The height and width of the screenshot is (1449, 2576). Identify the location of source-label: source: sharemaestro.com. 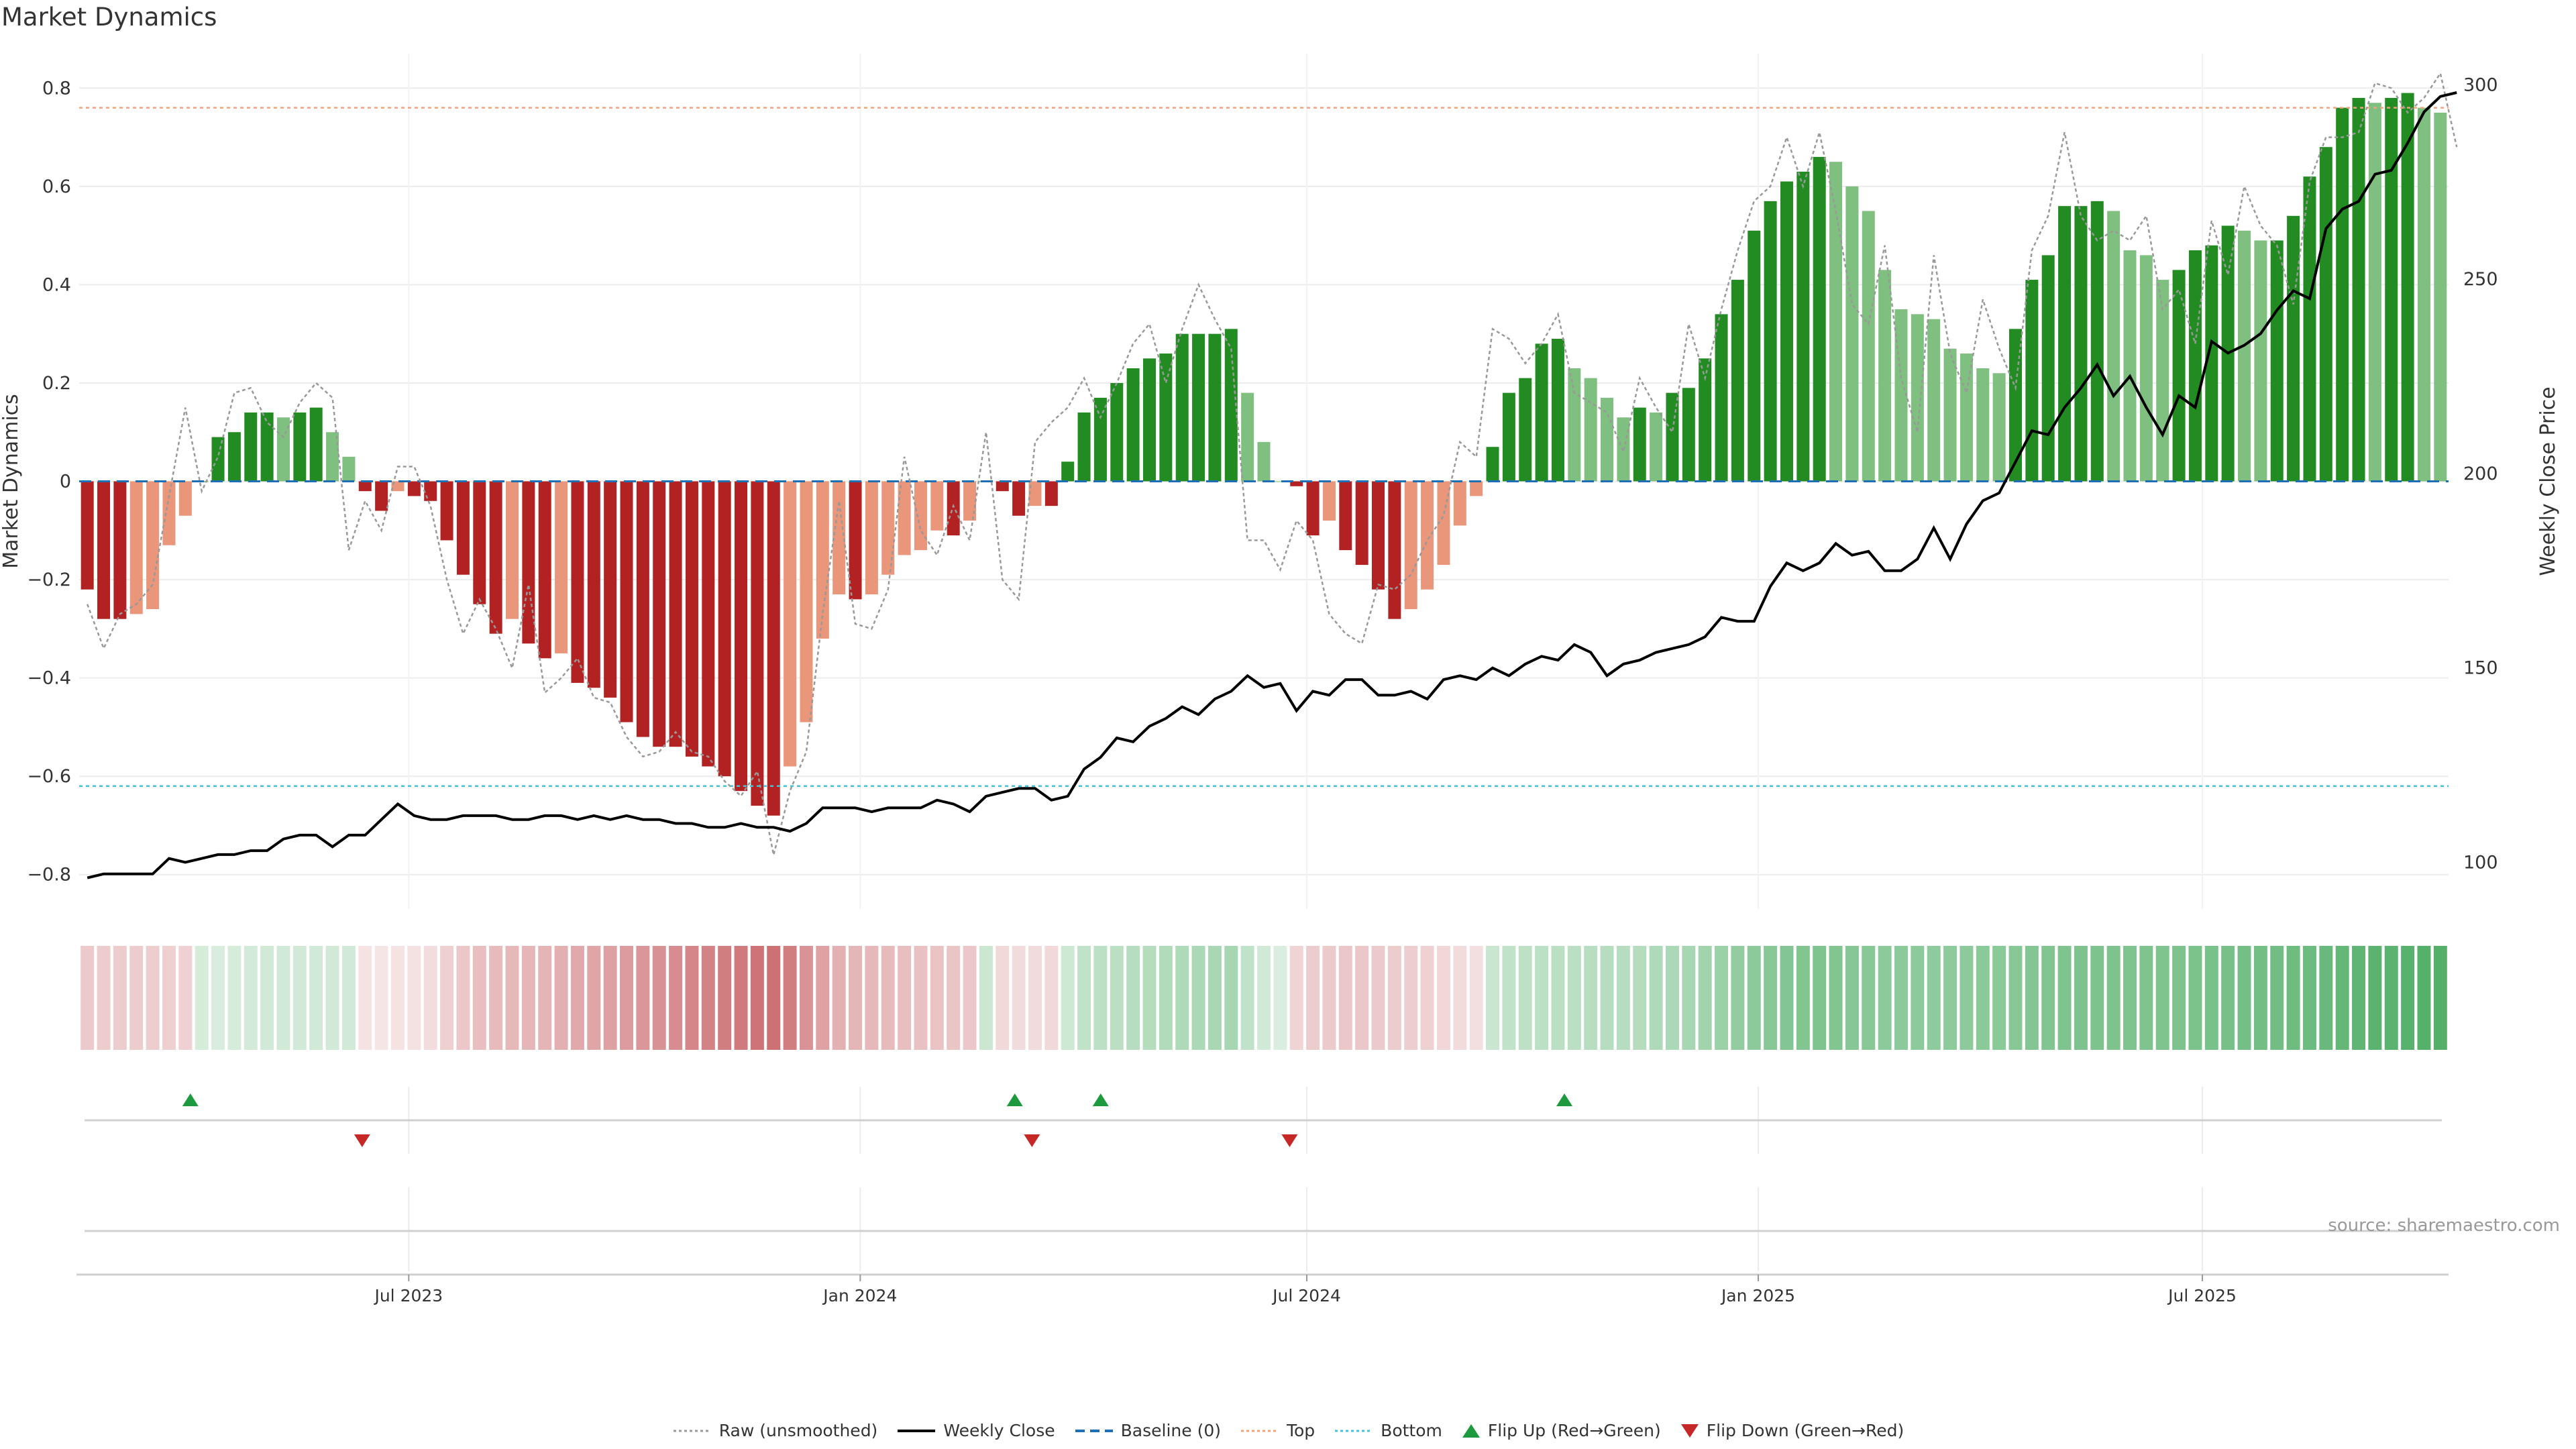
(2444, 1226).